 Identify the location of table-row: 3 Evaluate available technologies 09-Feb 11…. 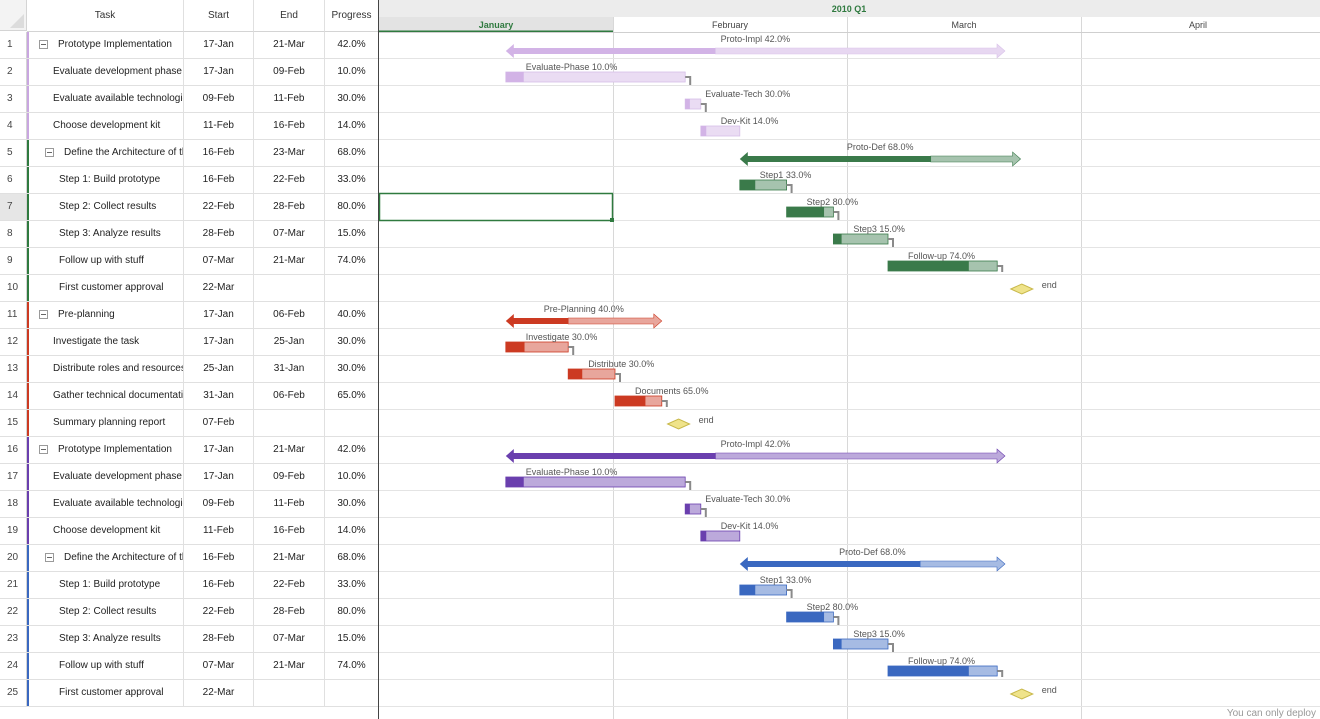
(189, 99).